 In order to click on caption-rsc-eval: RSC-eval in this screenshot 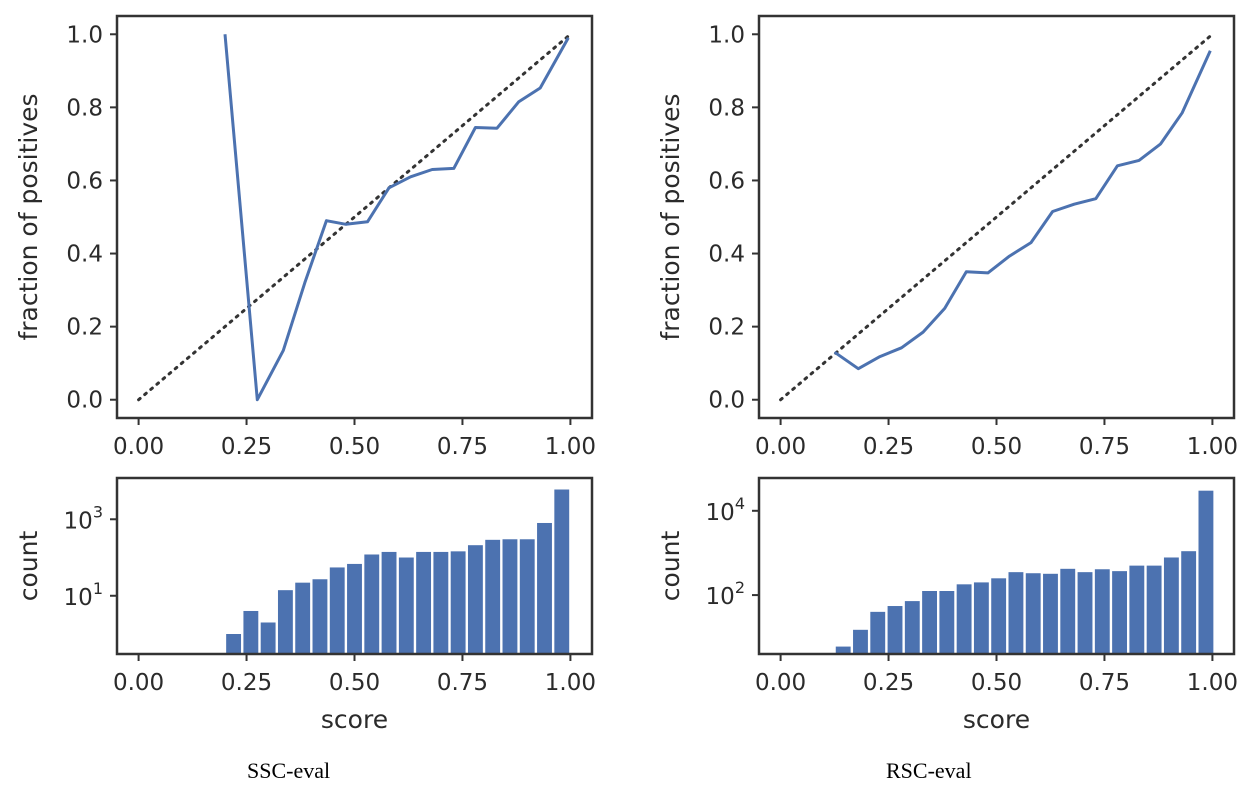, I will do `click(929, 770)`.